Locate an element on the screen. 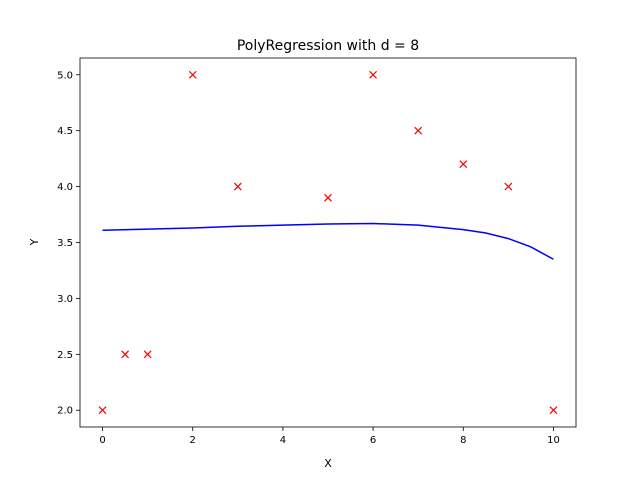  y-axis: 2.0 2.5 3.0 3.5 4.0 4.5 5.0 is located at coordinates (68, 243).